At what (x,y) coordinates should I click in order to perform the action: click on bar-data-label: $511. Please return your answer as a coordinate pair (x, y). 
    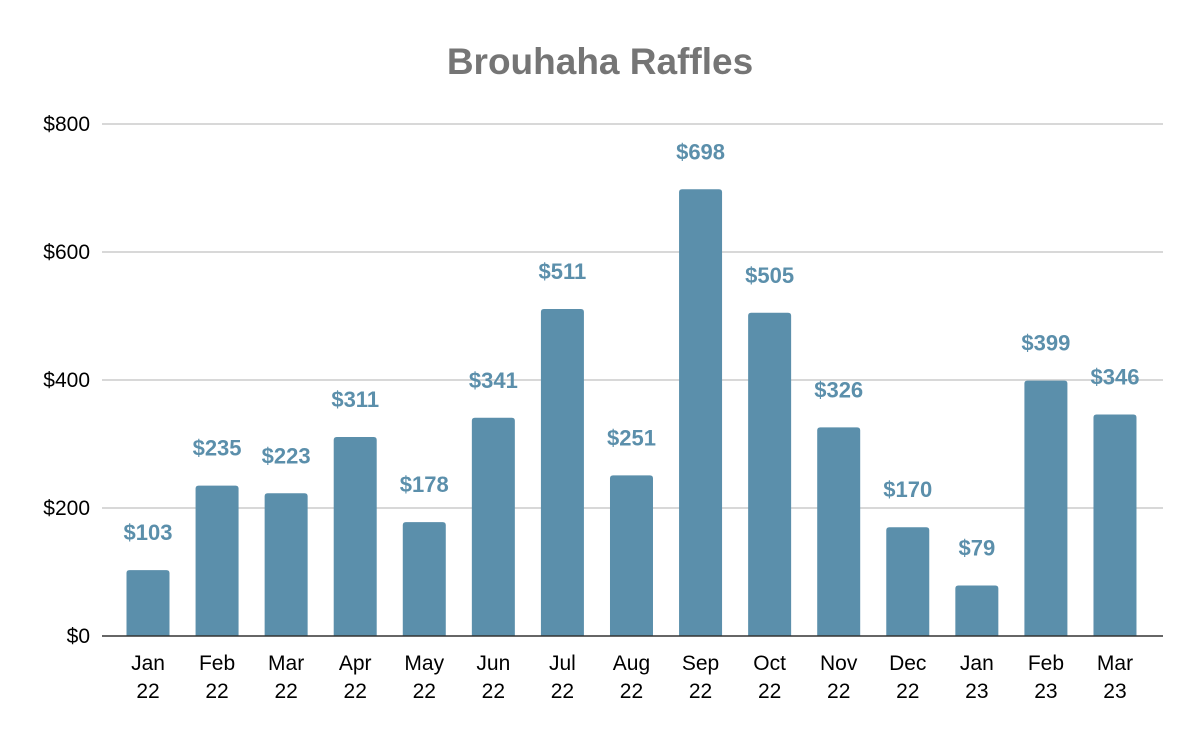
    Looking at the image, I should click on (563, 271).